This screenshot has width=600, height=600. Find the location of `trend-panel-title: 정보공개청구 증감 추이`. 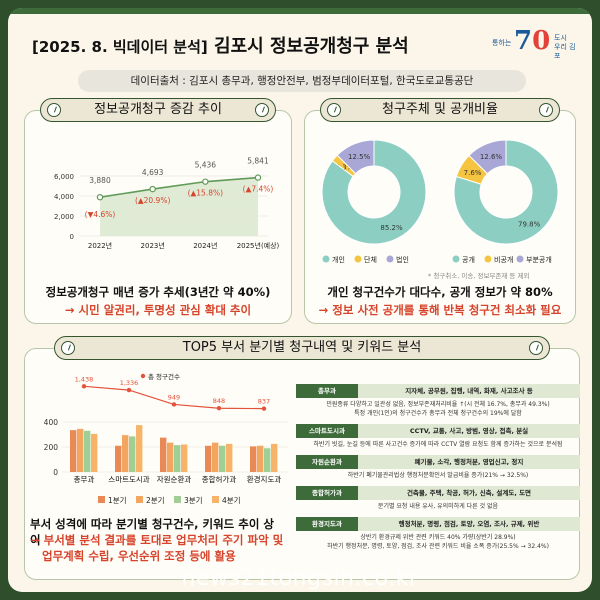

trend-panel-title: 정보공개청구 증감 추이 is located at coordinates (158, 110).